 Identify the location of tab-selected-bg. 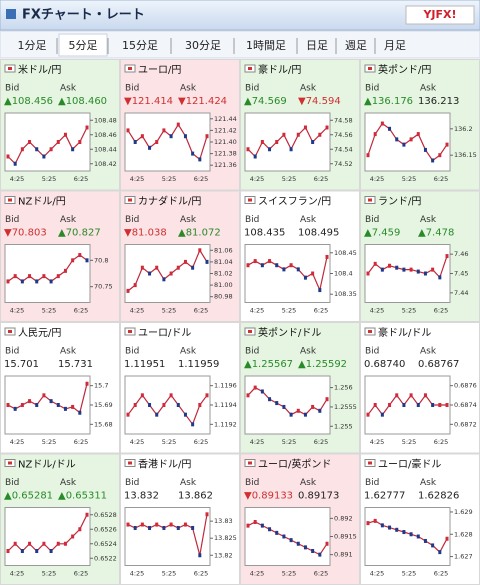
(83, 45).